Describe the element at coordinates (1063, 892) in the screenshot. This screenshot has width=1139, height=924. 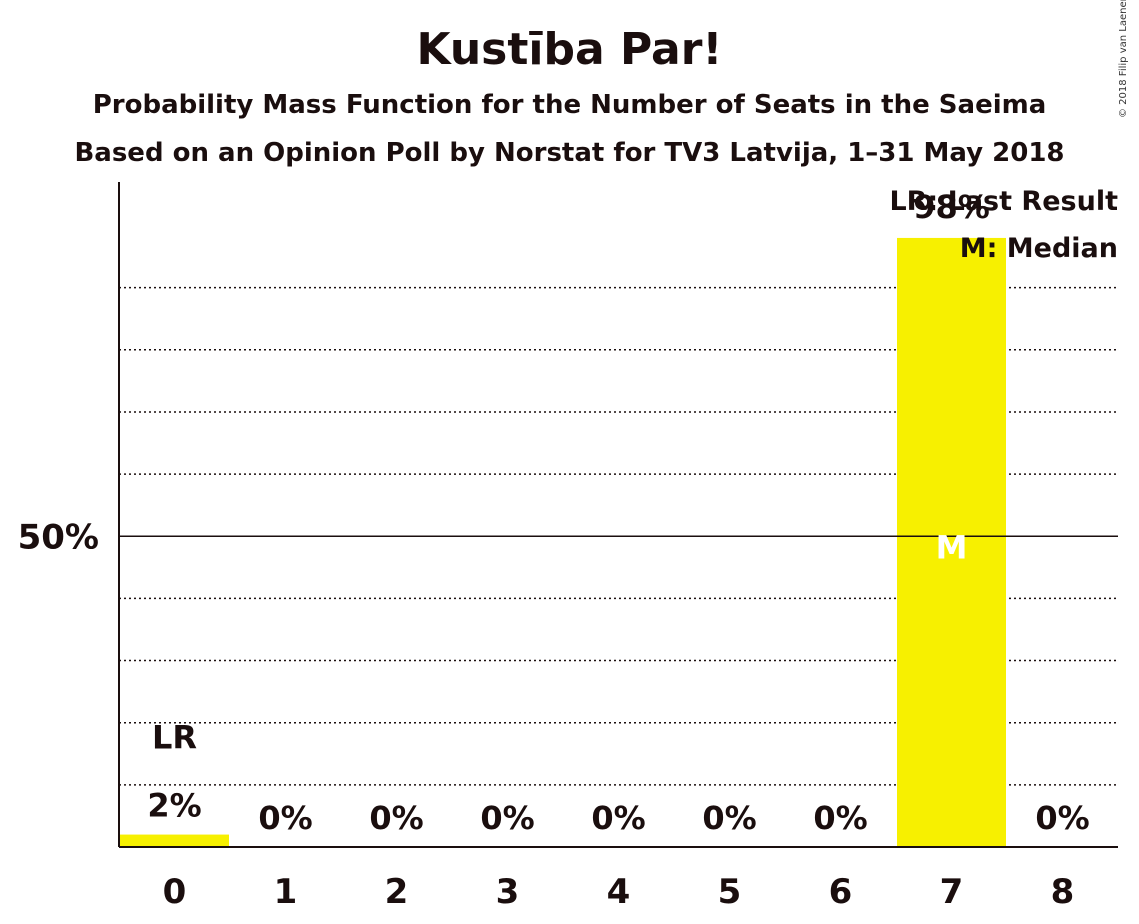
I see `x-tick-label: 8` at that location.